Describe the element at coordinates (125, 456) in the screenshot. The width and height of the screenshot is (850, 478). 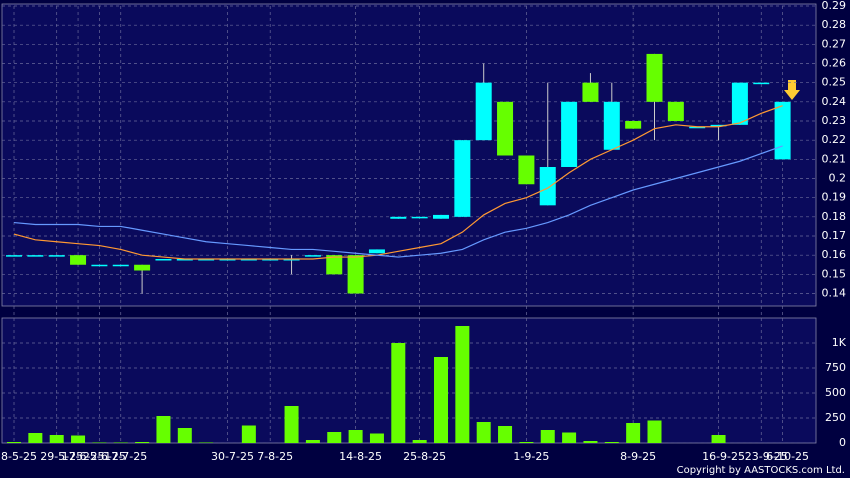
I see `x-tick-label: 17-7-25` at that location.